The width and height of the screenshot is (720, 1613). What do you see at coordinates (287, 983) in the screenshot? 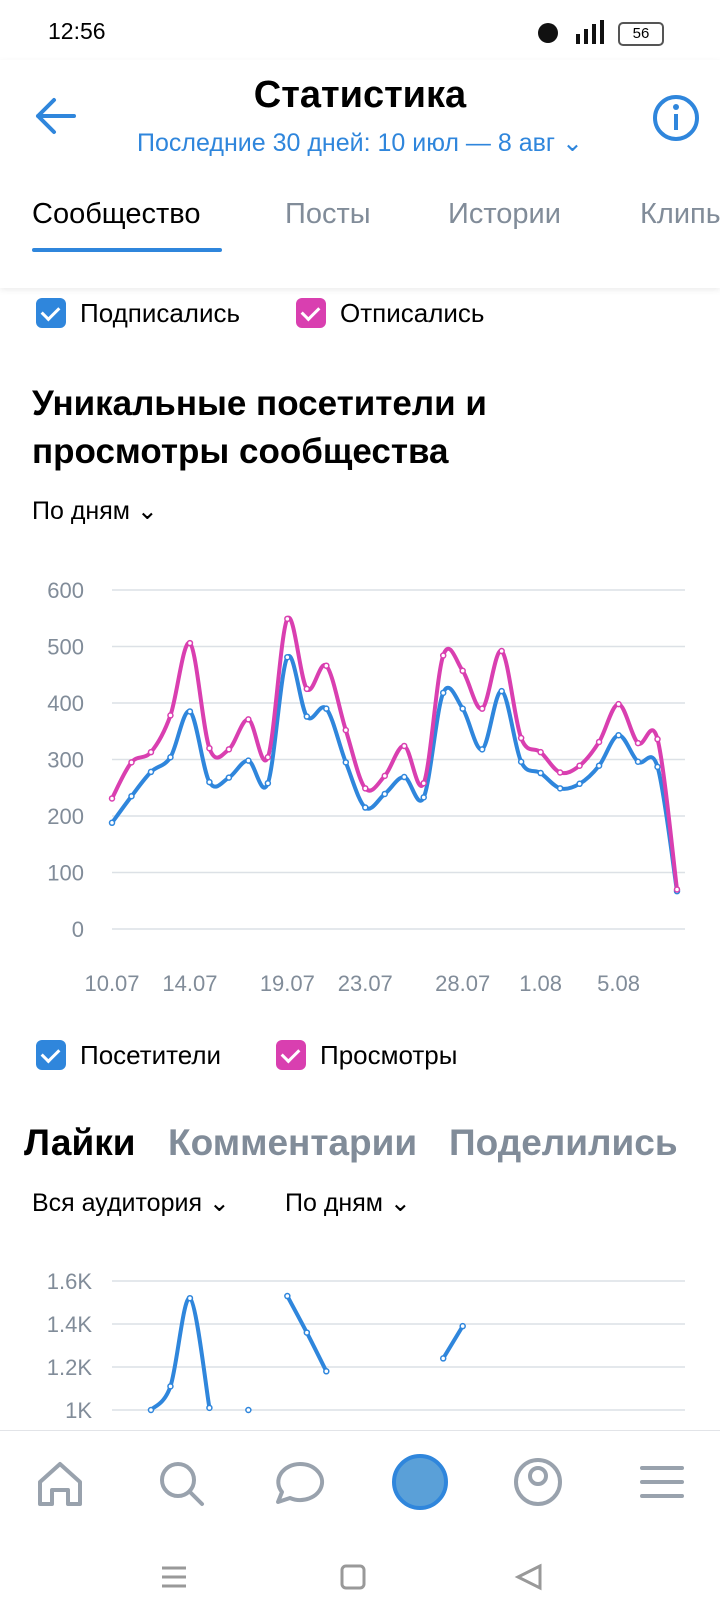
I see `x-tick-label: 19.07` at bounding box center [287, 983].